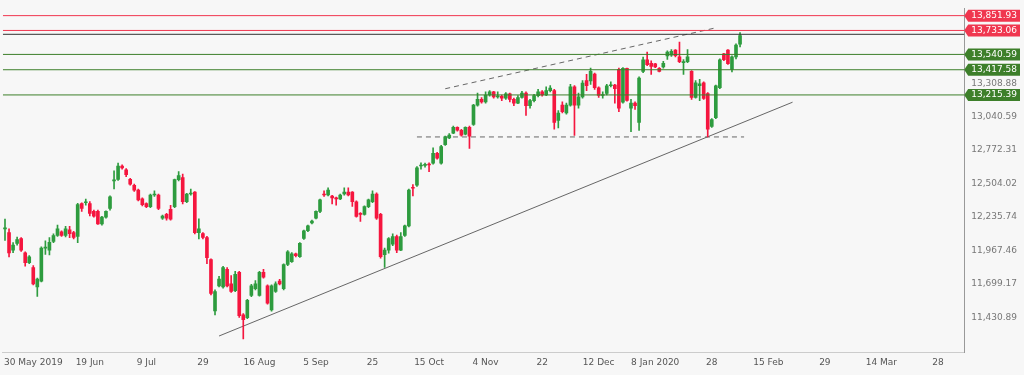  Describe the element at coordinates (994, 53) in the screenshot. I see `ref-line-label: 13,540.59` at that location.